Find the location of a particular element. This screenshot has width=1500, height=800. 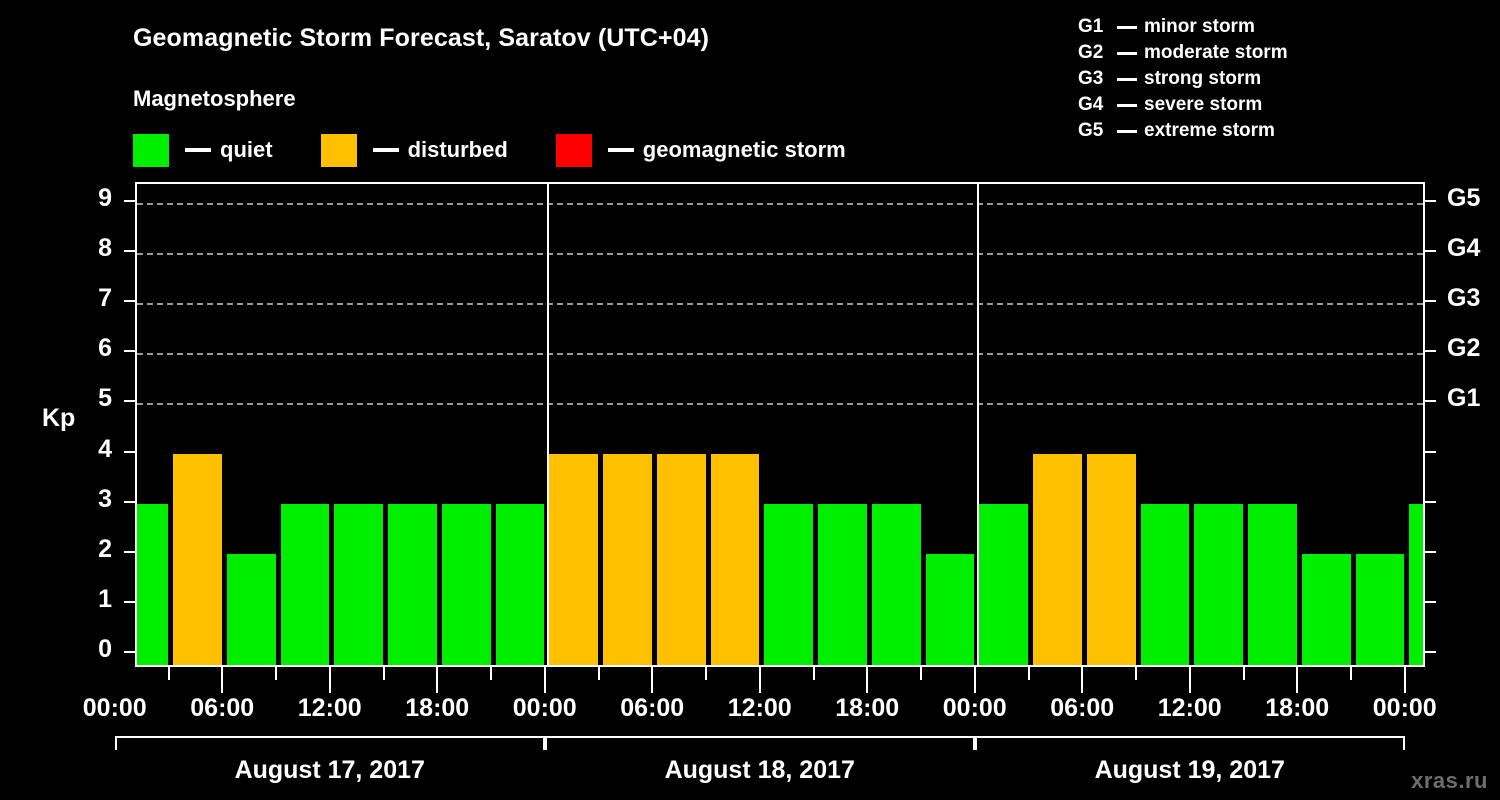

y-axis-label-7: 7 is located at coordinates (105, 298).